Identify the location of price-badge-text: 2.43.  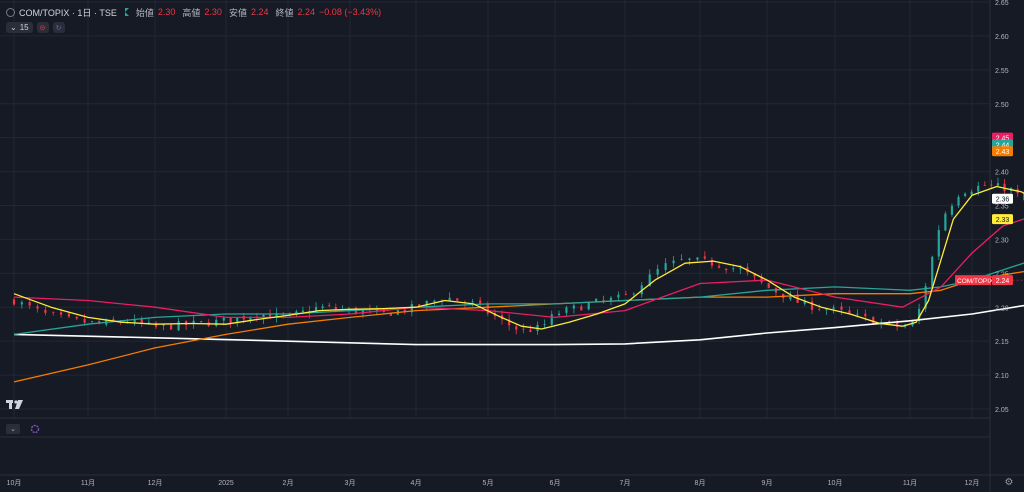
(1003, 152).